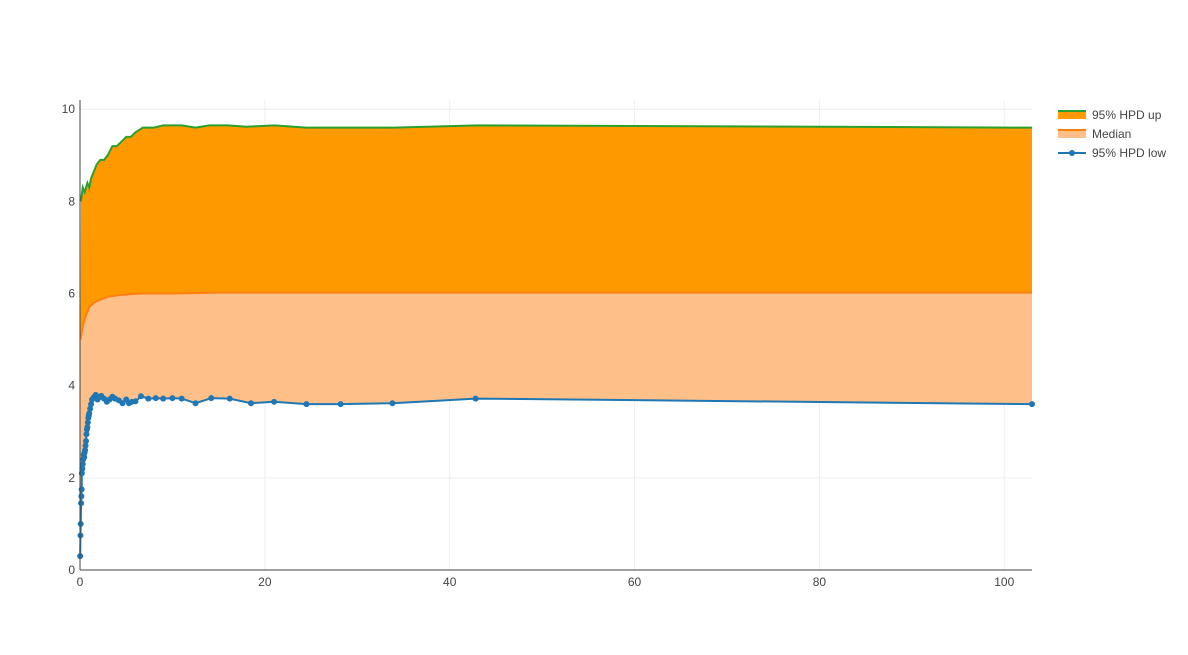 The image size is (1188, 655). Describe the element at coordinates (1004, 582) in the screenshot. I see `x-tick-label: 100` at that location.